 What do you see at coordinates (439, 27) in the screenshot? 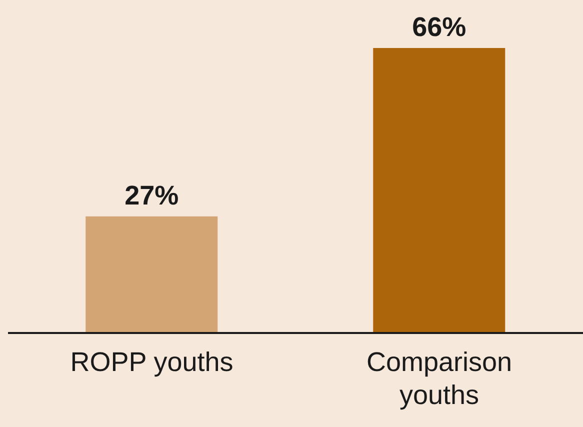
I see `data-label: 66%` at bounding box center [439, 27].